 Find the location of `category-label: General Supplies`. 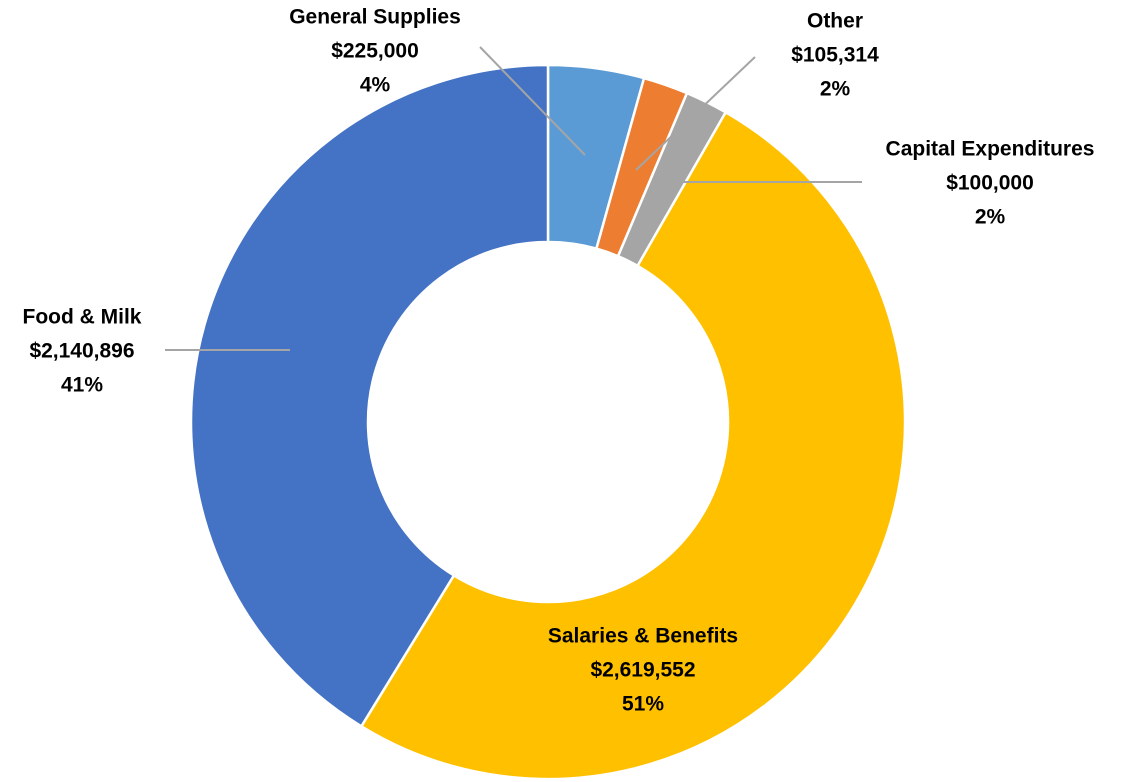

category-label: General Supplies is located at coordinates (375, 17).